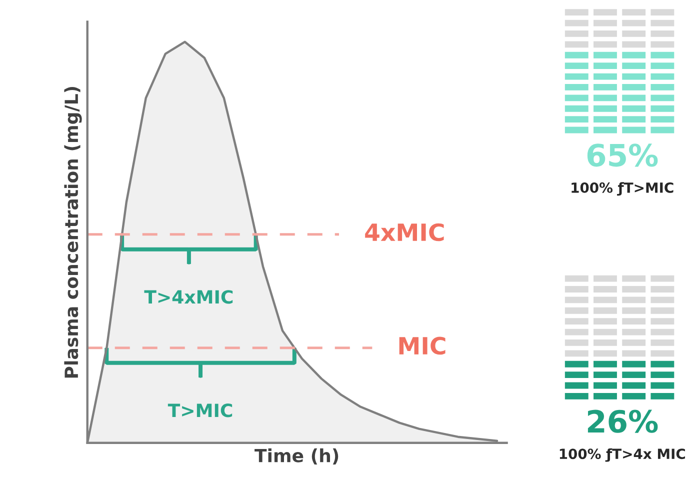  What do you see at coordinates (188, 297) in the screenshot?
I see `annotation: T>4xMIC` at bounding box center [188, 297].